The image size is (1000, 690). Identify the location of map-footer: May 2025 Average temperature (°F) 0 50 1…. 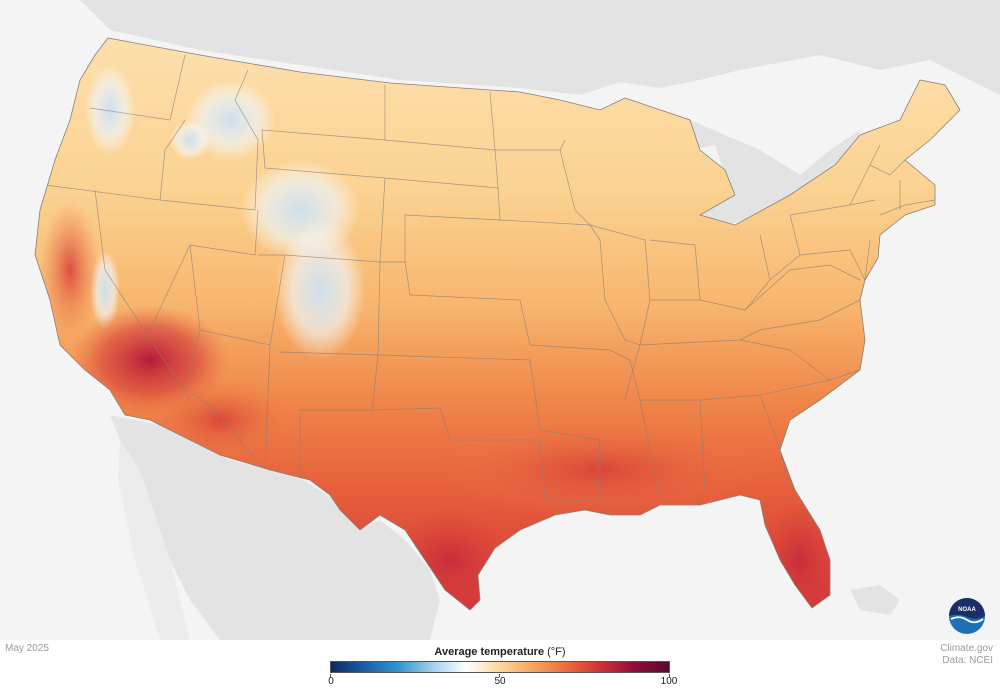
(500, 665).